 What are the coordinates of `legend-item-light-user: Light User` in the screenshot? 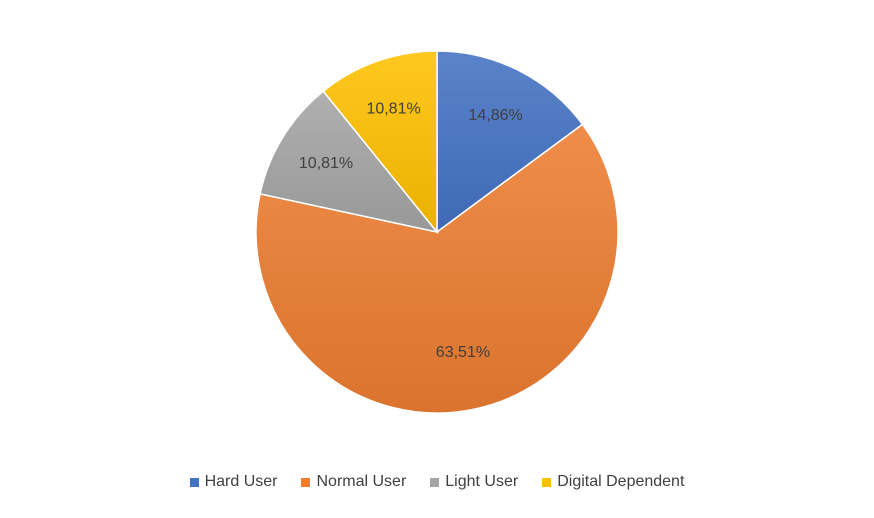 It's located at (474, 482).